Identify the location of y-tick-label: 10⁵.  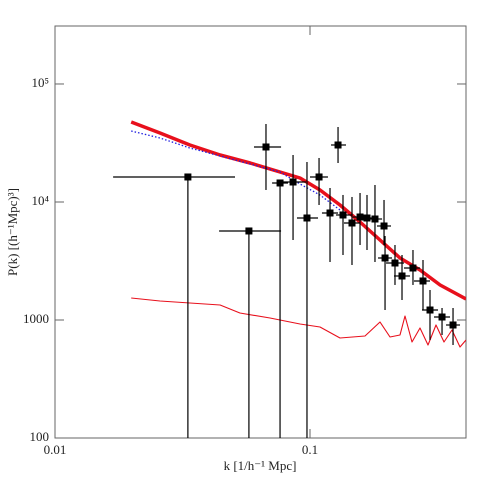
(40, 82).